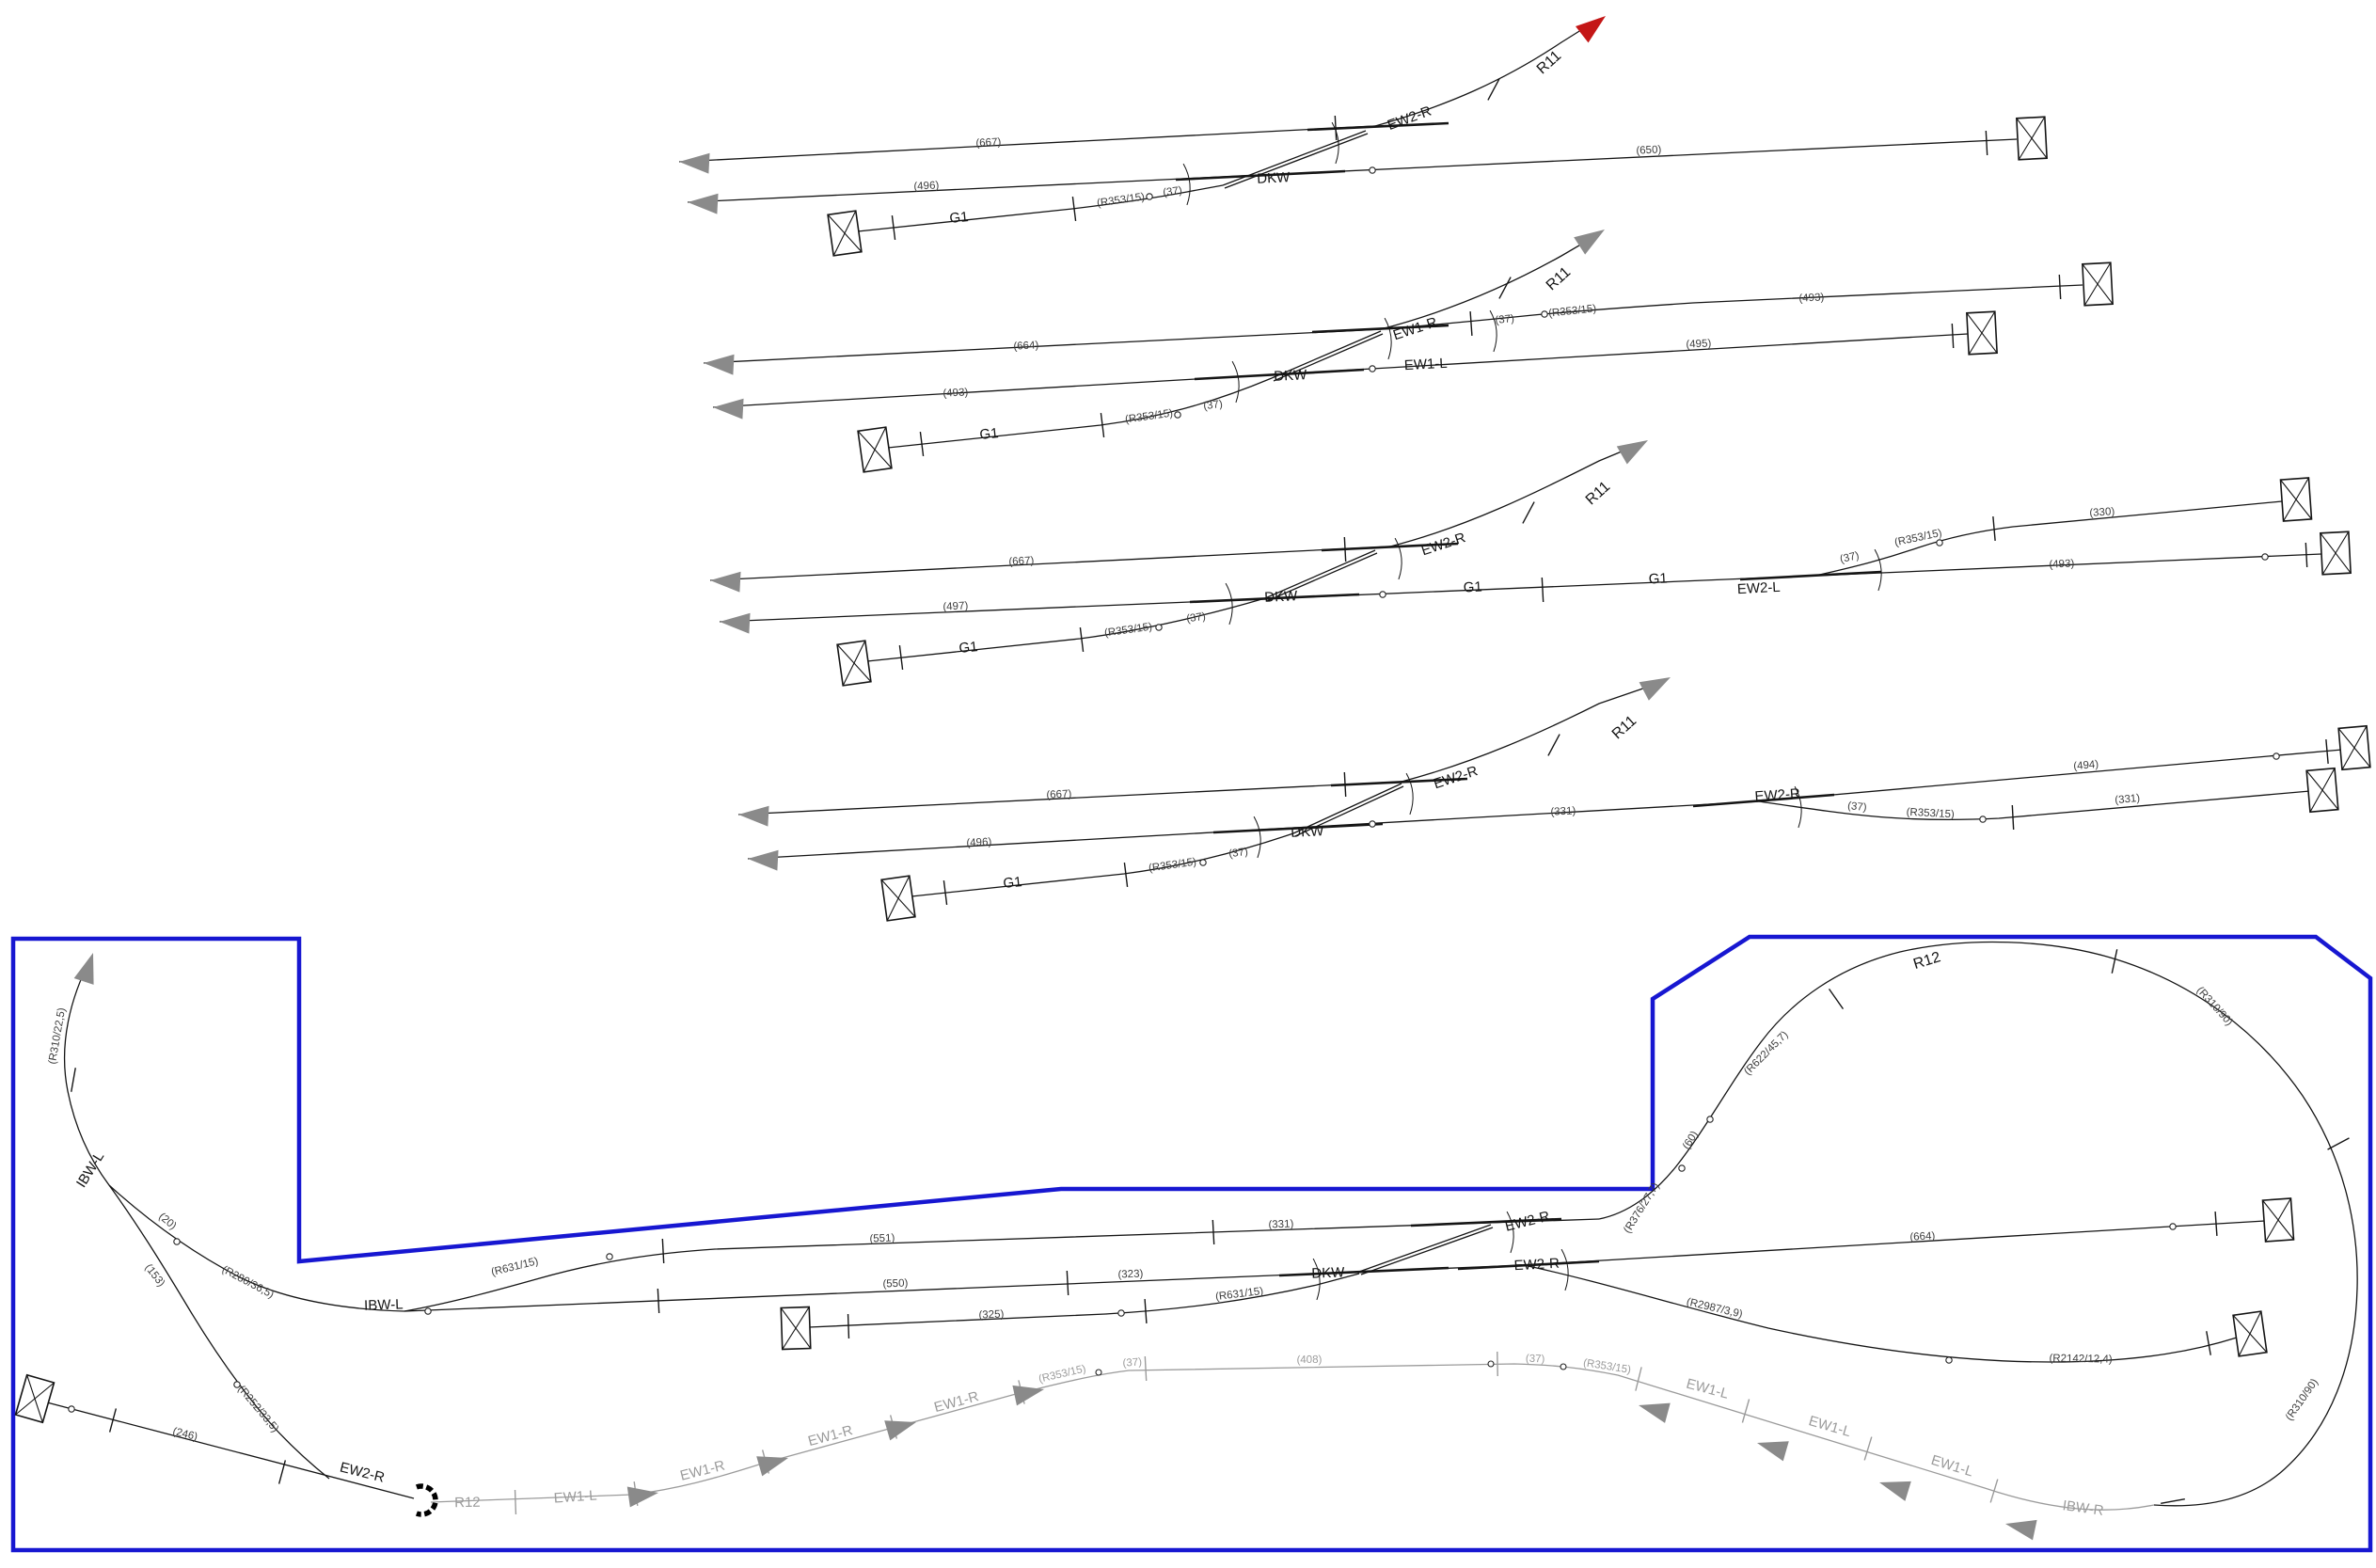  I want to click on track-upper-right, so click(2050, 776).